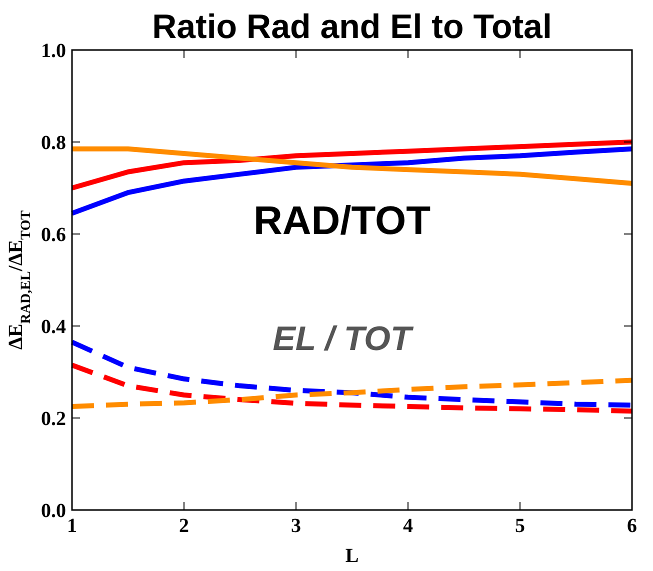 The width and height of the screenshot is (653, 571). What do you see at coordinates (53, 327) in the screenshot?
I see `y-tick-label: 0.4` at bounding box center [53, 327].